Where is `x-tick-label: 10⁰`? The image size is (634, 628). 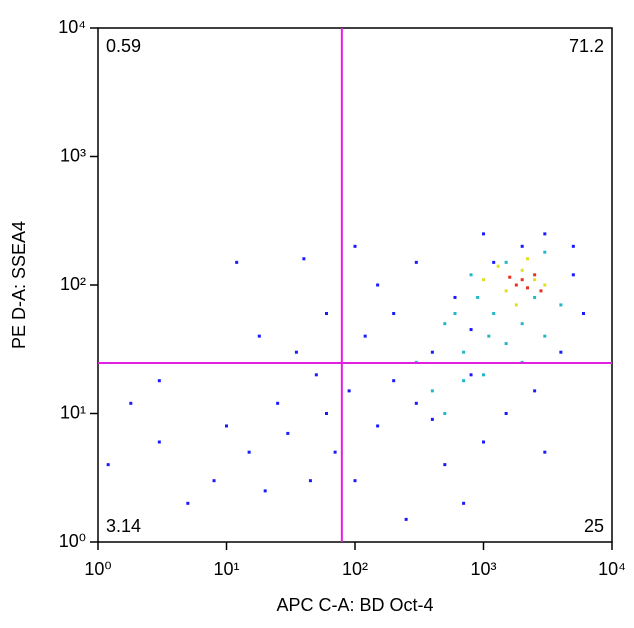 x-tick-label: 10⁰ is located at coordinates (97, 569).